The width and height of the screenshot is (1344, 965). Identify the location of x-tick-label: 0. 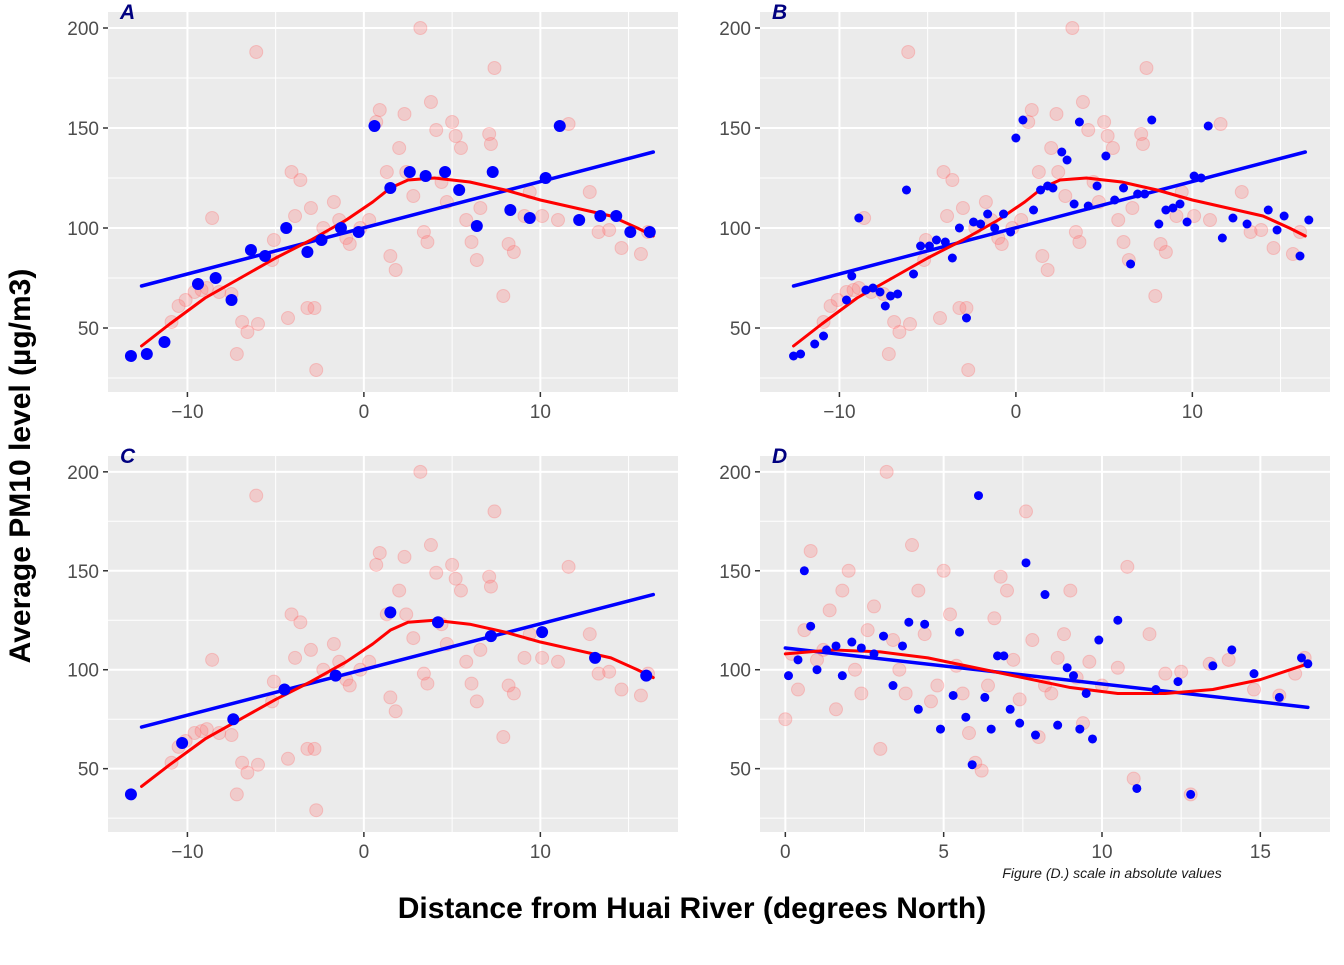
(364, 412).